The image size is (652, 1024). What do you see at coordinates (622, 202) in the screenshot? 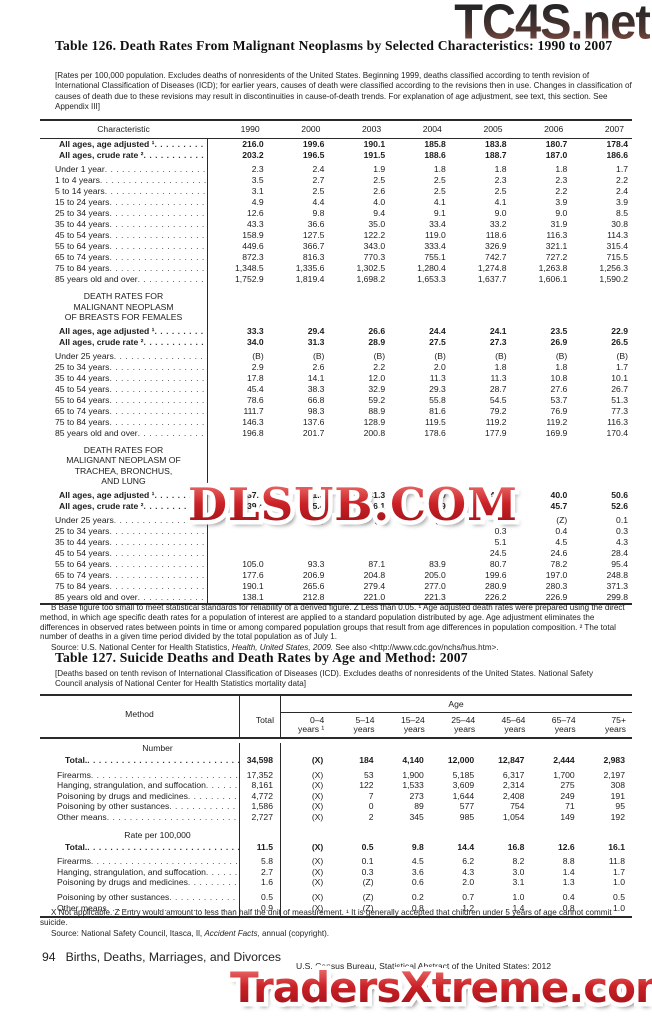
I see `table126-cell: 3.9` at bounding box center [622, 202].